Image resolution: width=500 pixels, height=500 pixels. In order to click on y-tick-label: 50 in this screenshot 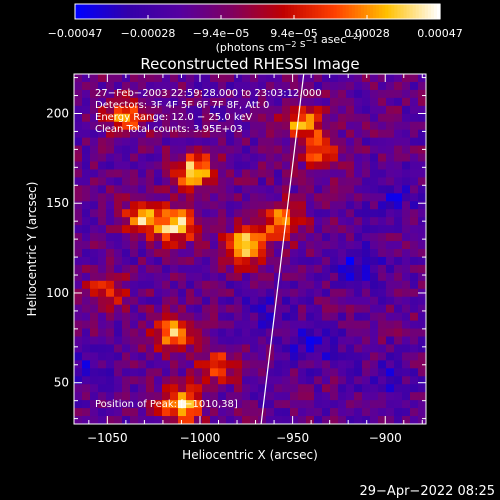, I will do `click(61, 383)`.